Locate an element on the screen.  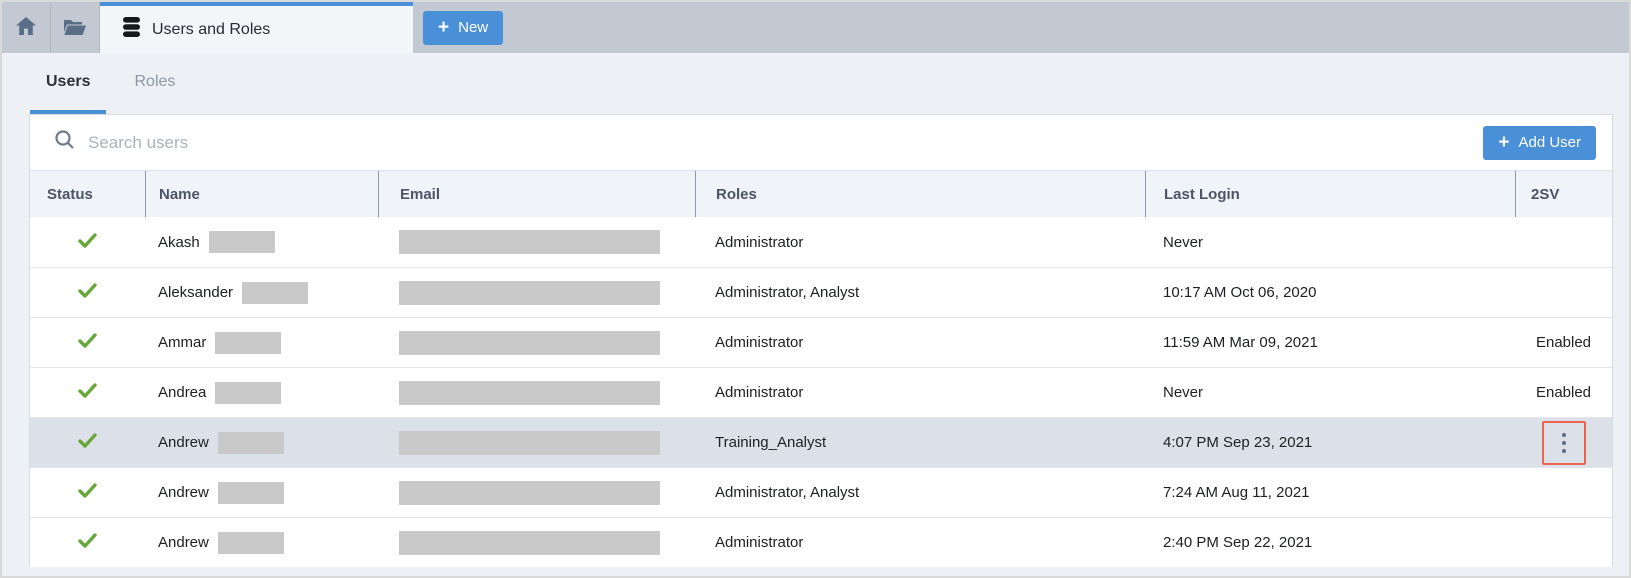
new-button: + New is located at coordinates (463, 27).